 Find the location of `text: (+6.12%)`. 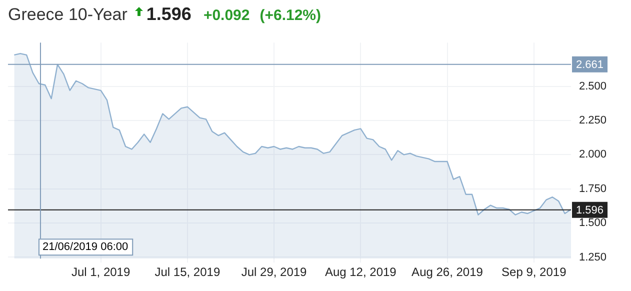

text: (+6.12%) is located at coordinates (291, 15).